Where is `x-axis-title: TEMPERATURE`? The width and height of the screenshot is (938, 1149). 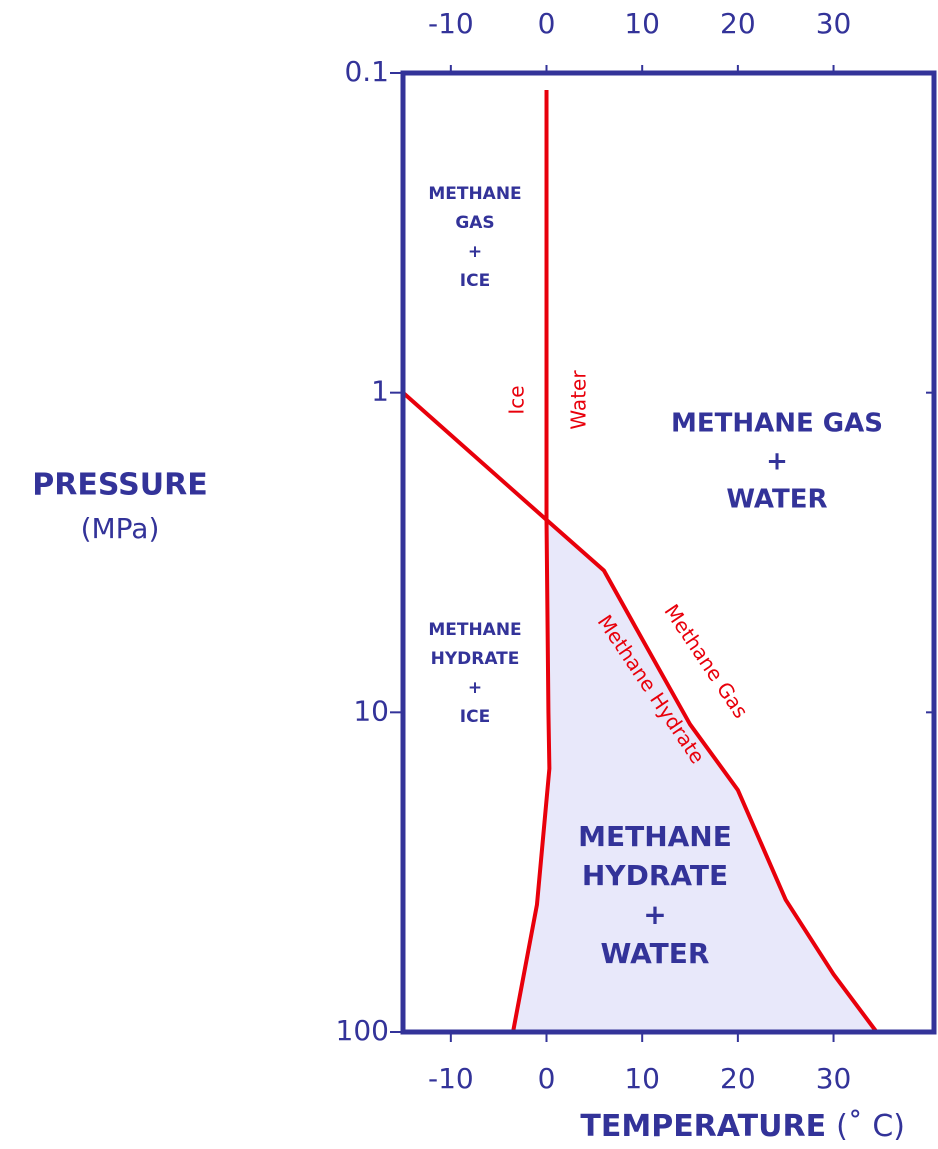
x-axis-title: TEMPERATURE is located at coordinates (703, 1126).